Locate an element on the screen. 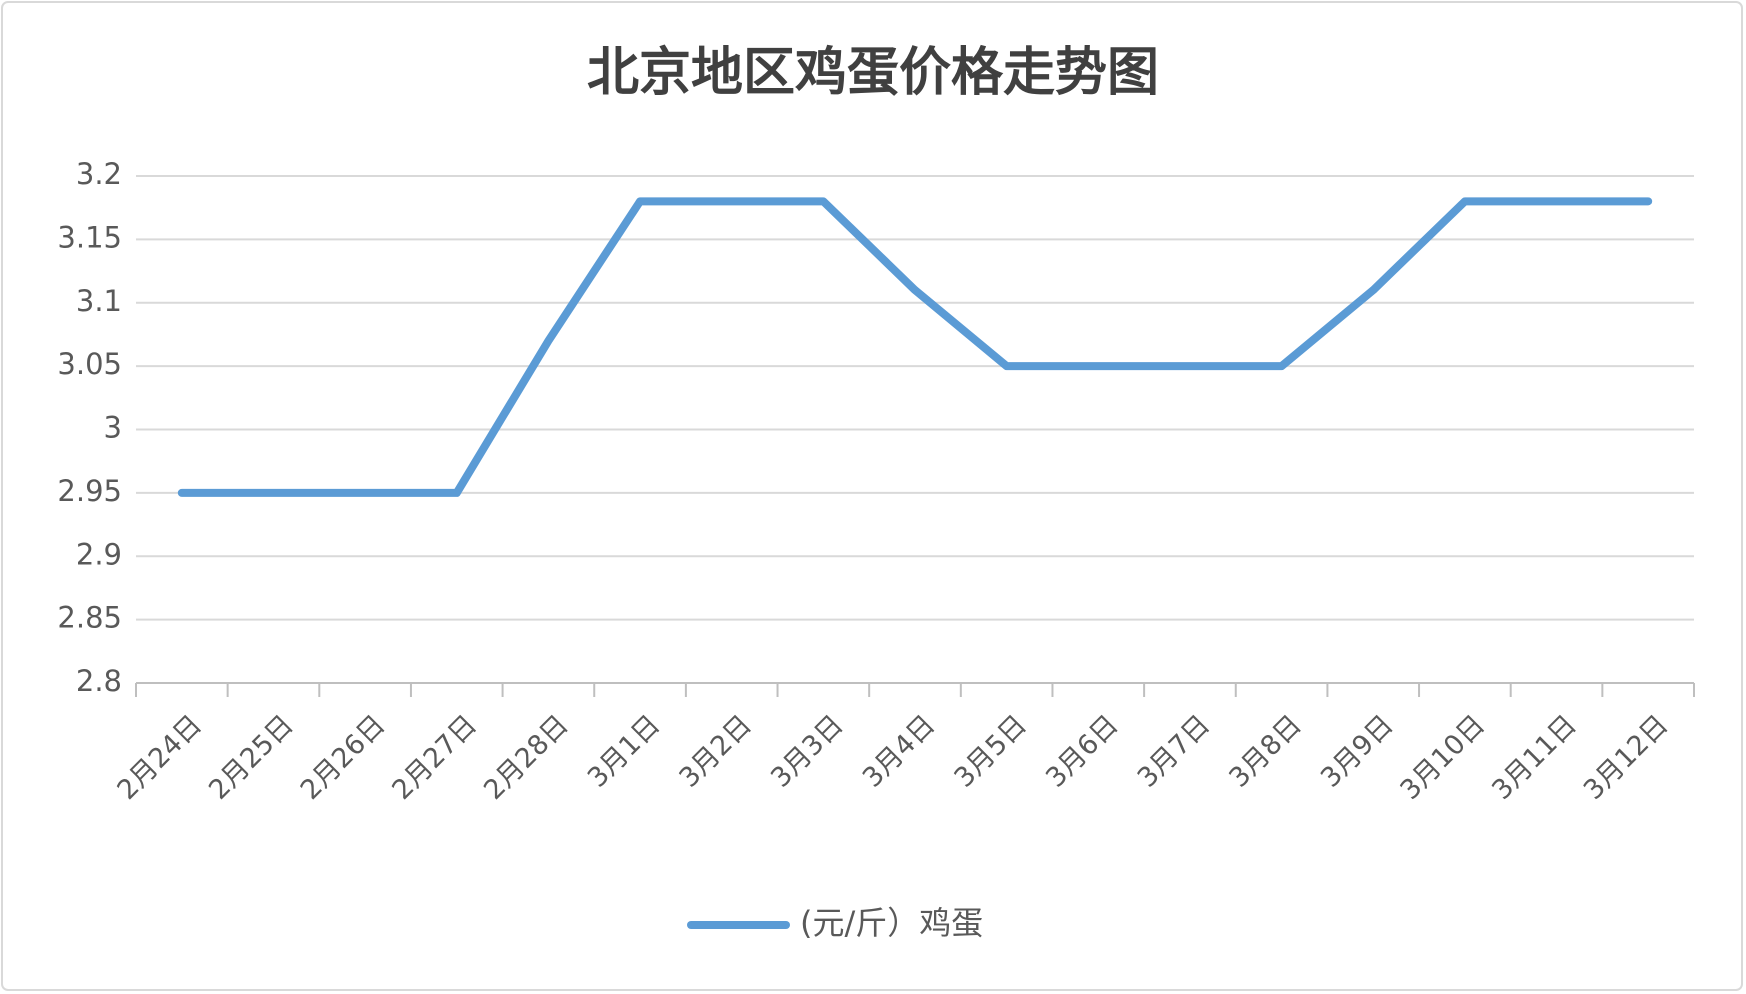 This screenshot has height=994, width=1746. y-tick-label: 3.2 is located at coordinates (99, 174).